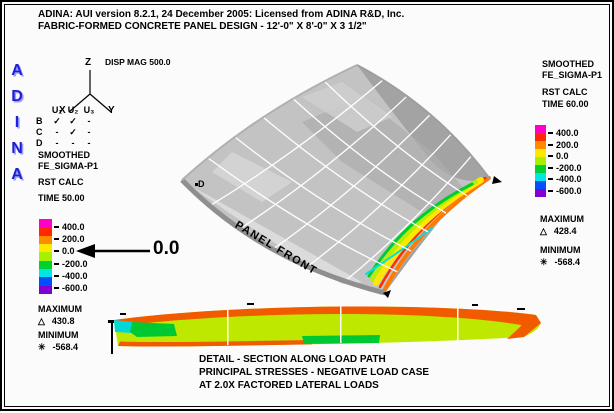 Image resolution: width=614 pixels, height=413 pixels. Describe the element at coordinates (64, 155) in the screenshot. I see `left-smoothed-label: SMOOTHED` at that location.